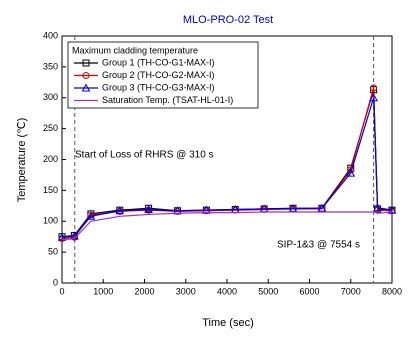 This screenshot has height=339, width=420. Describe the element at coordinates (158, 62) in the screenshot. I see `legend-label: Group 1 (TH-CO-G1-MAX-I)` at that location.